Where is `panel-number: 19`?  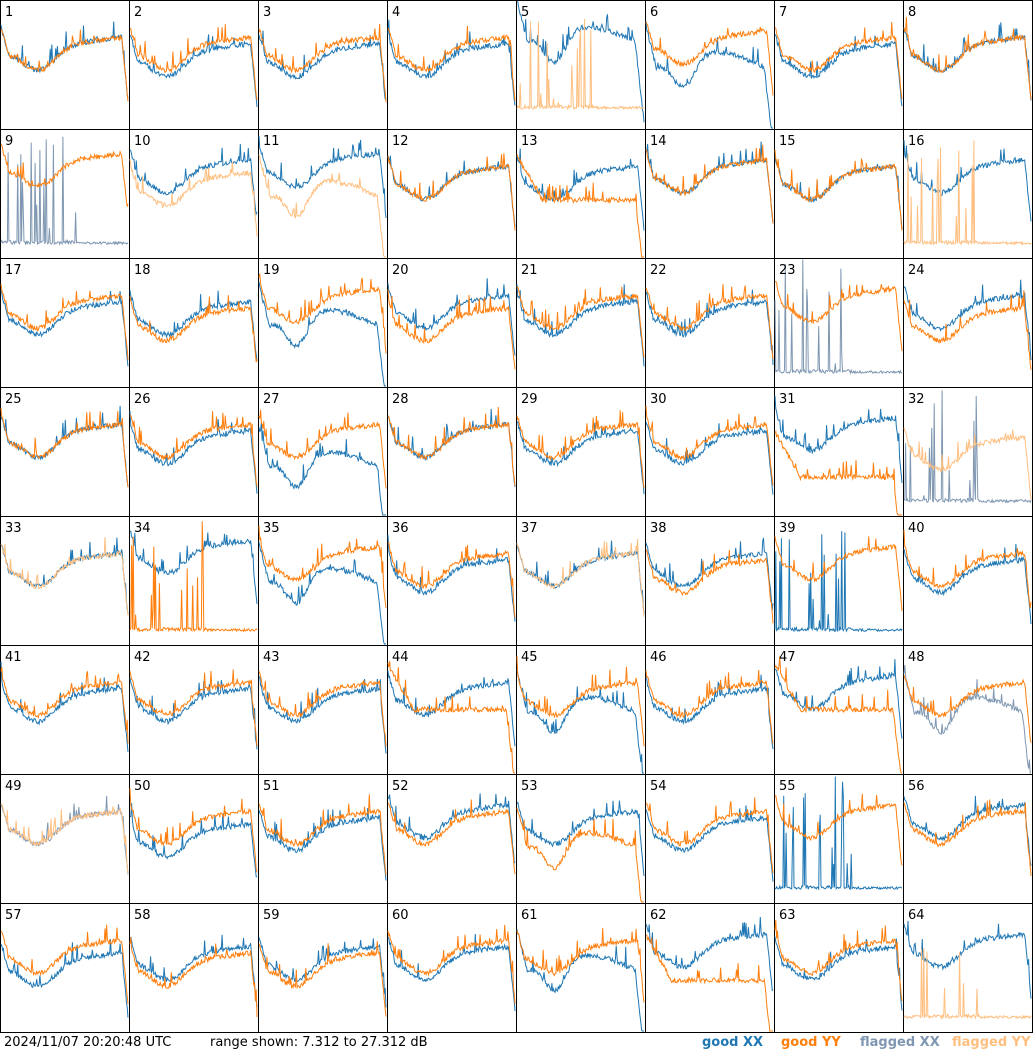 panel-number: 19 is located at coordinates (271, 270).